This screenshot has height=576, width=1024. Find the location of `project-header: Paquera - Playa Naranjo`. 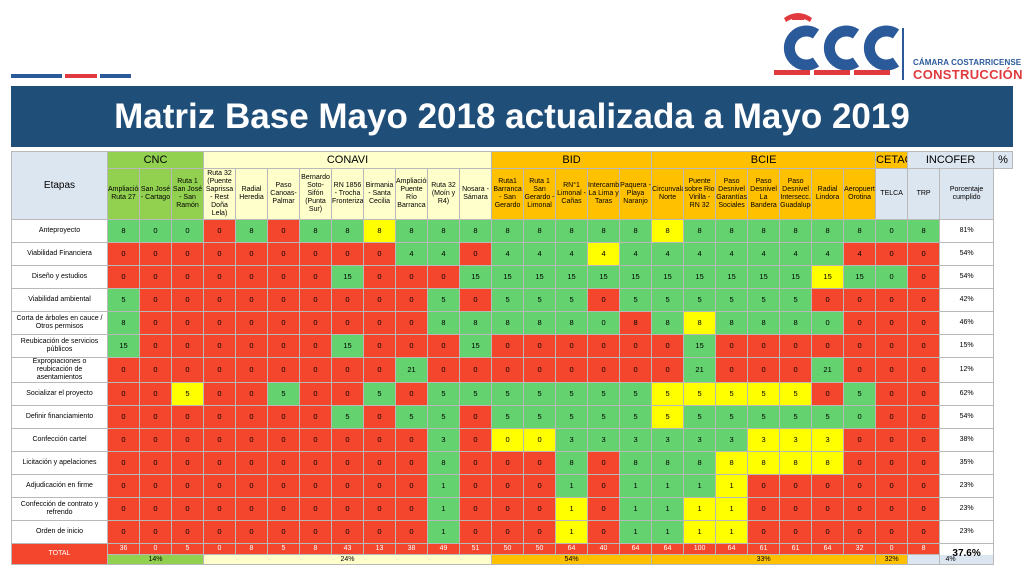

project-header: Paquera - Playa Naranjo is located at coordinates (636, 194).